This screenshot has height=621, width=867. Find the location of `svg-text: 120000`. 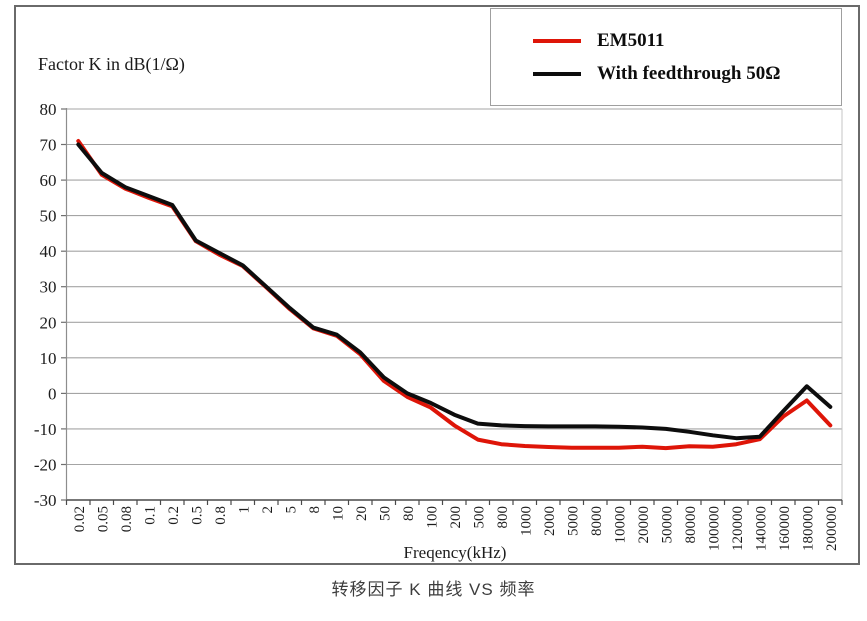

svg-text: 120000 is located at coordinates (738, 528).